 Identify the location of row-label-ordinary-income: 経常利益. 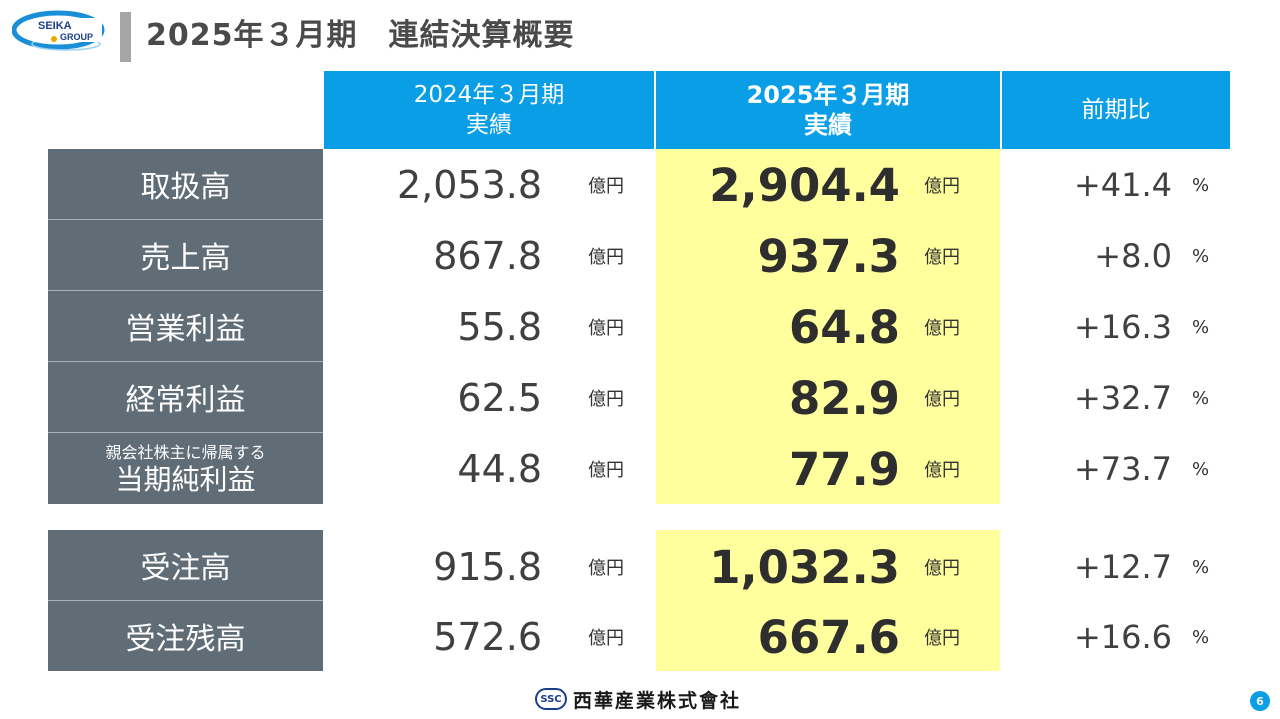
(185, 397).